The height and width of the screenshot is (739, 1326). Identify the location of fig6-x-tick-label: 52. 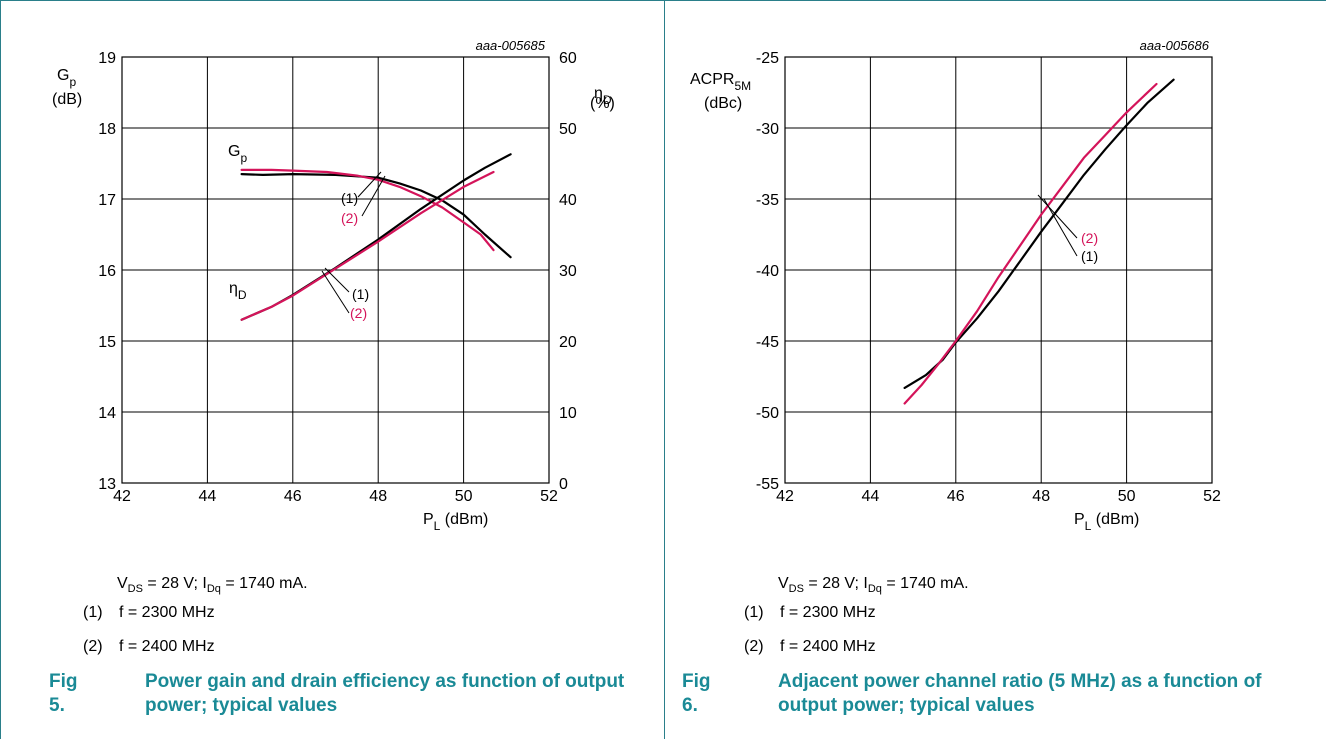
(1212, 496).